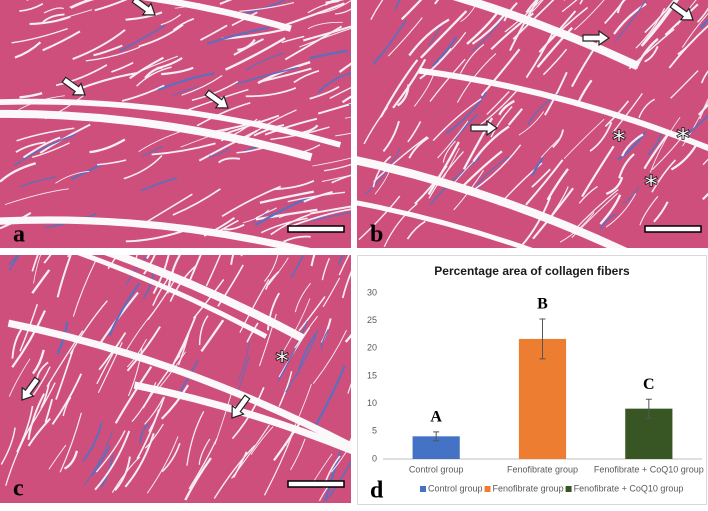 The image size is (708, 511). What do you see at coordinates (372, 292) in the screenshot?
I see `y-tick-label: 30` at bounding box center [372, 292].